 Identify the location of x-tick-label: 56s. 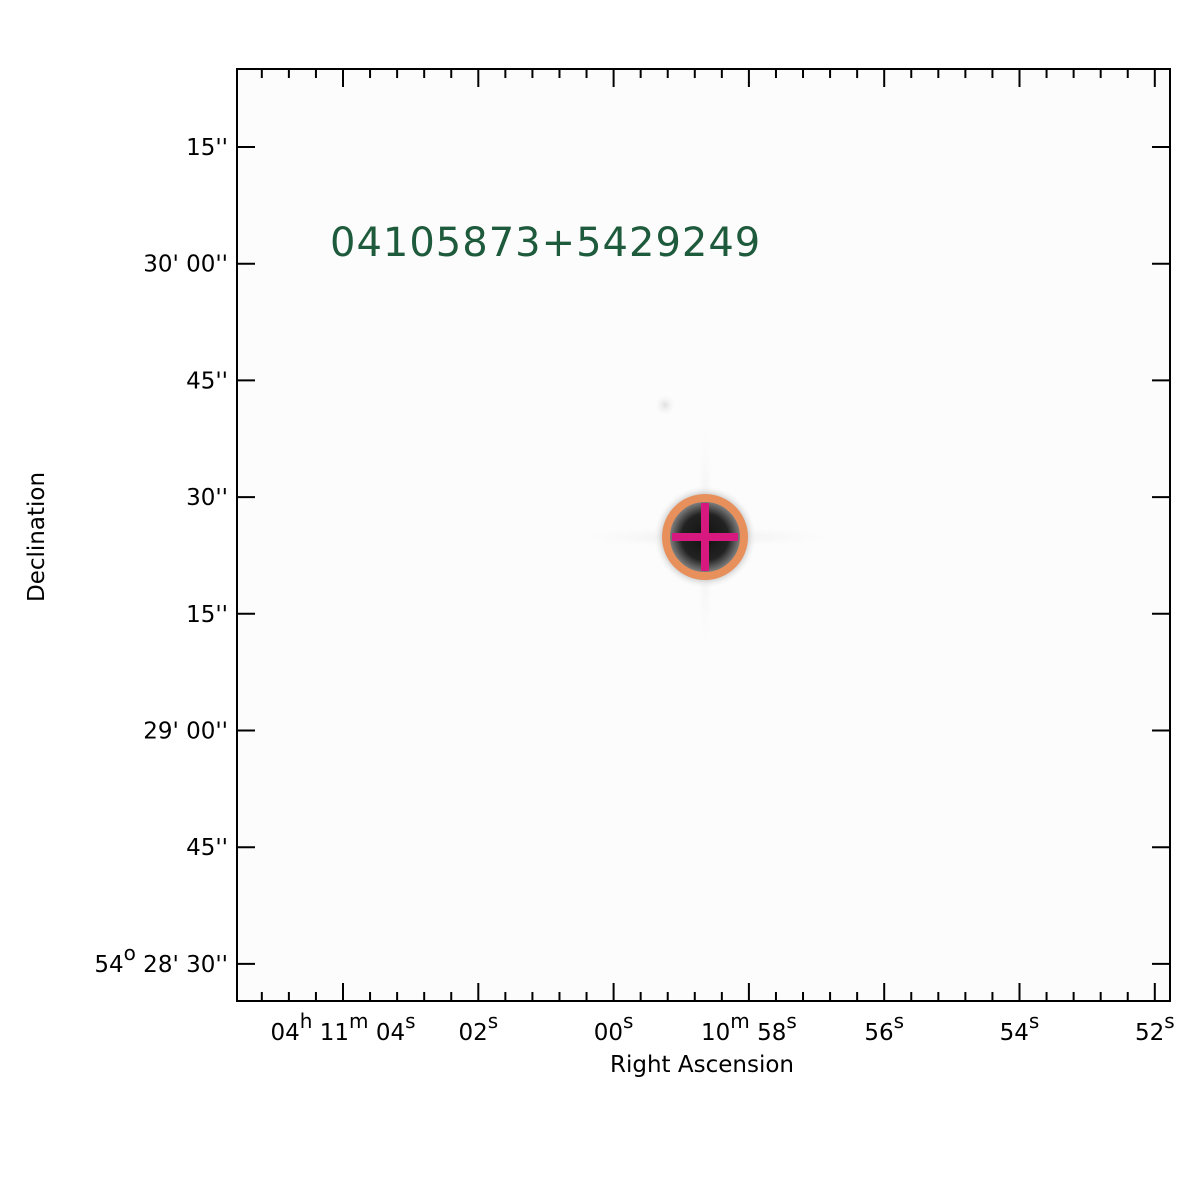
(884, 1027).